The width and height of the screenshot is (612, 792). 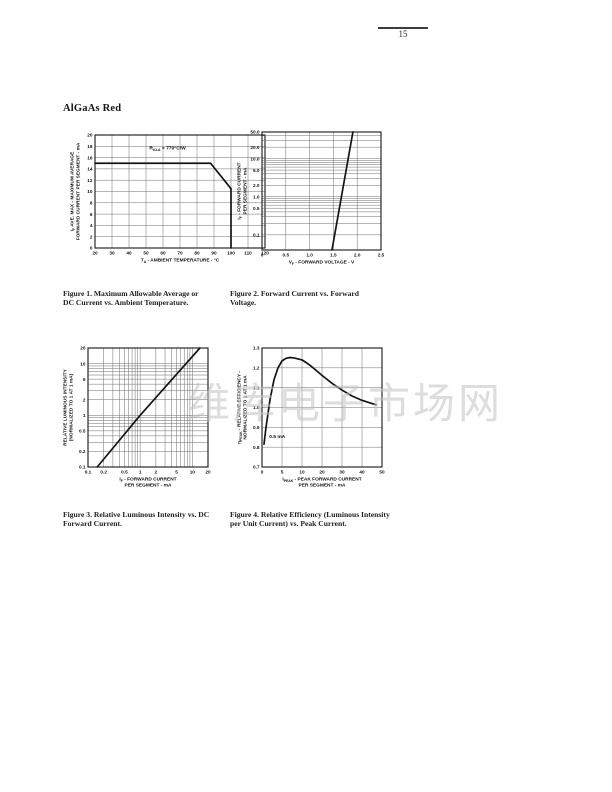 What do you see at coordinates (92, 108) in the screenshot?
I see `section-heading: AlGaAs Red` at bounding box center [92, 108].